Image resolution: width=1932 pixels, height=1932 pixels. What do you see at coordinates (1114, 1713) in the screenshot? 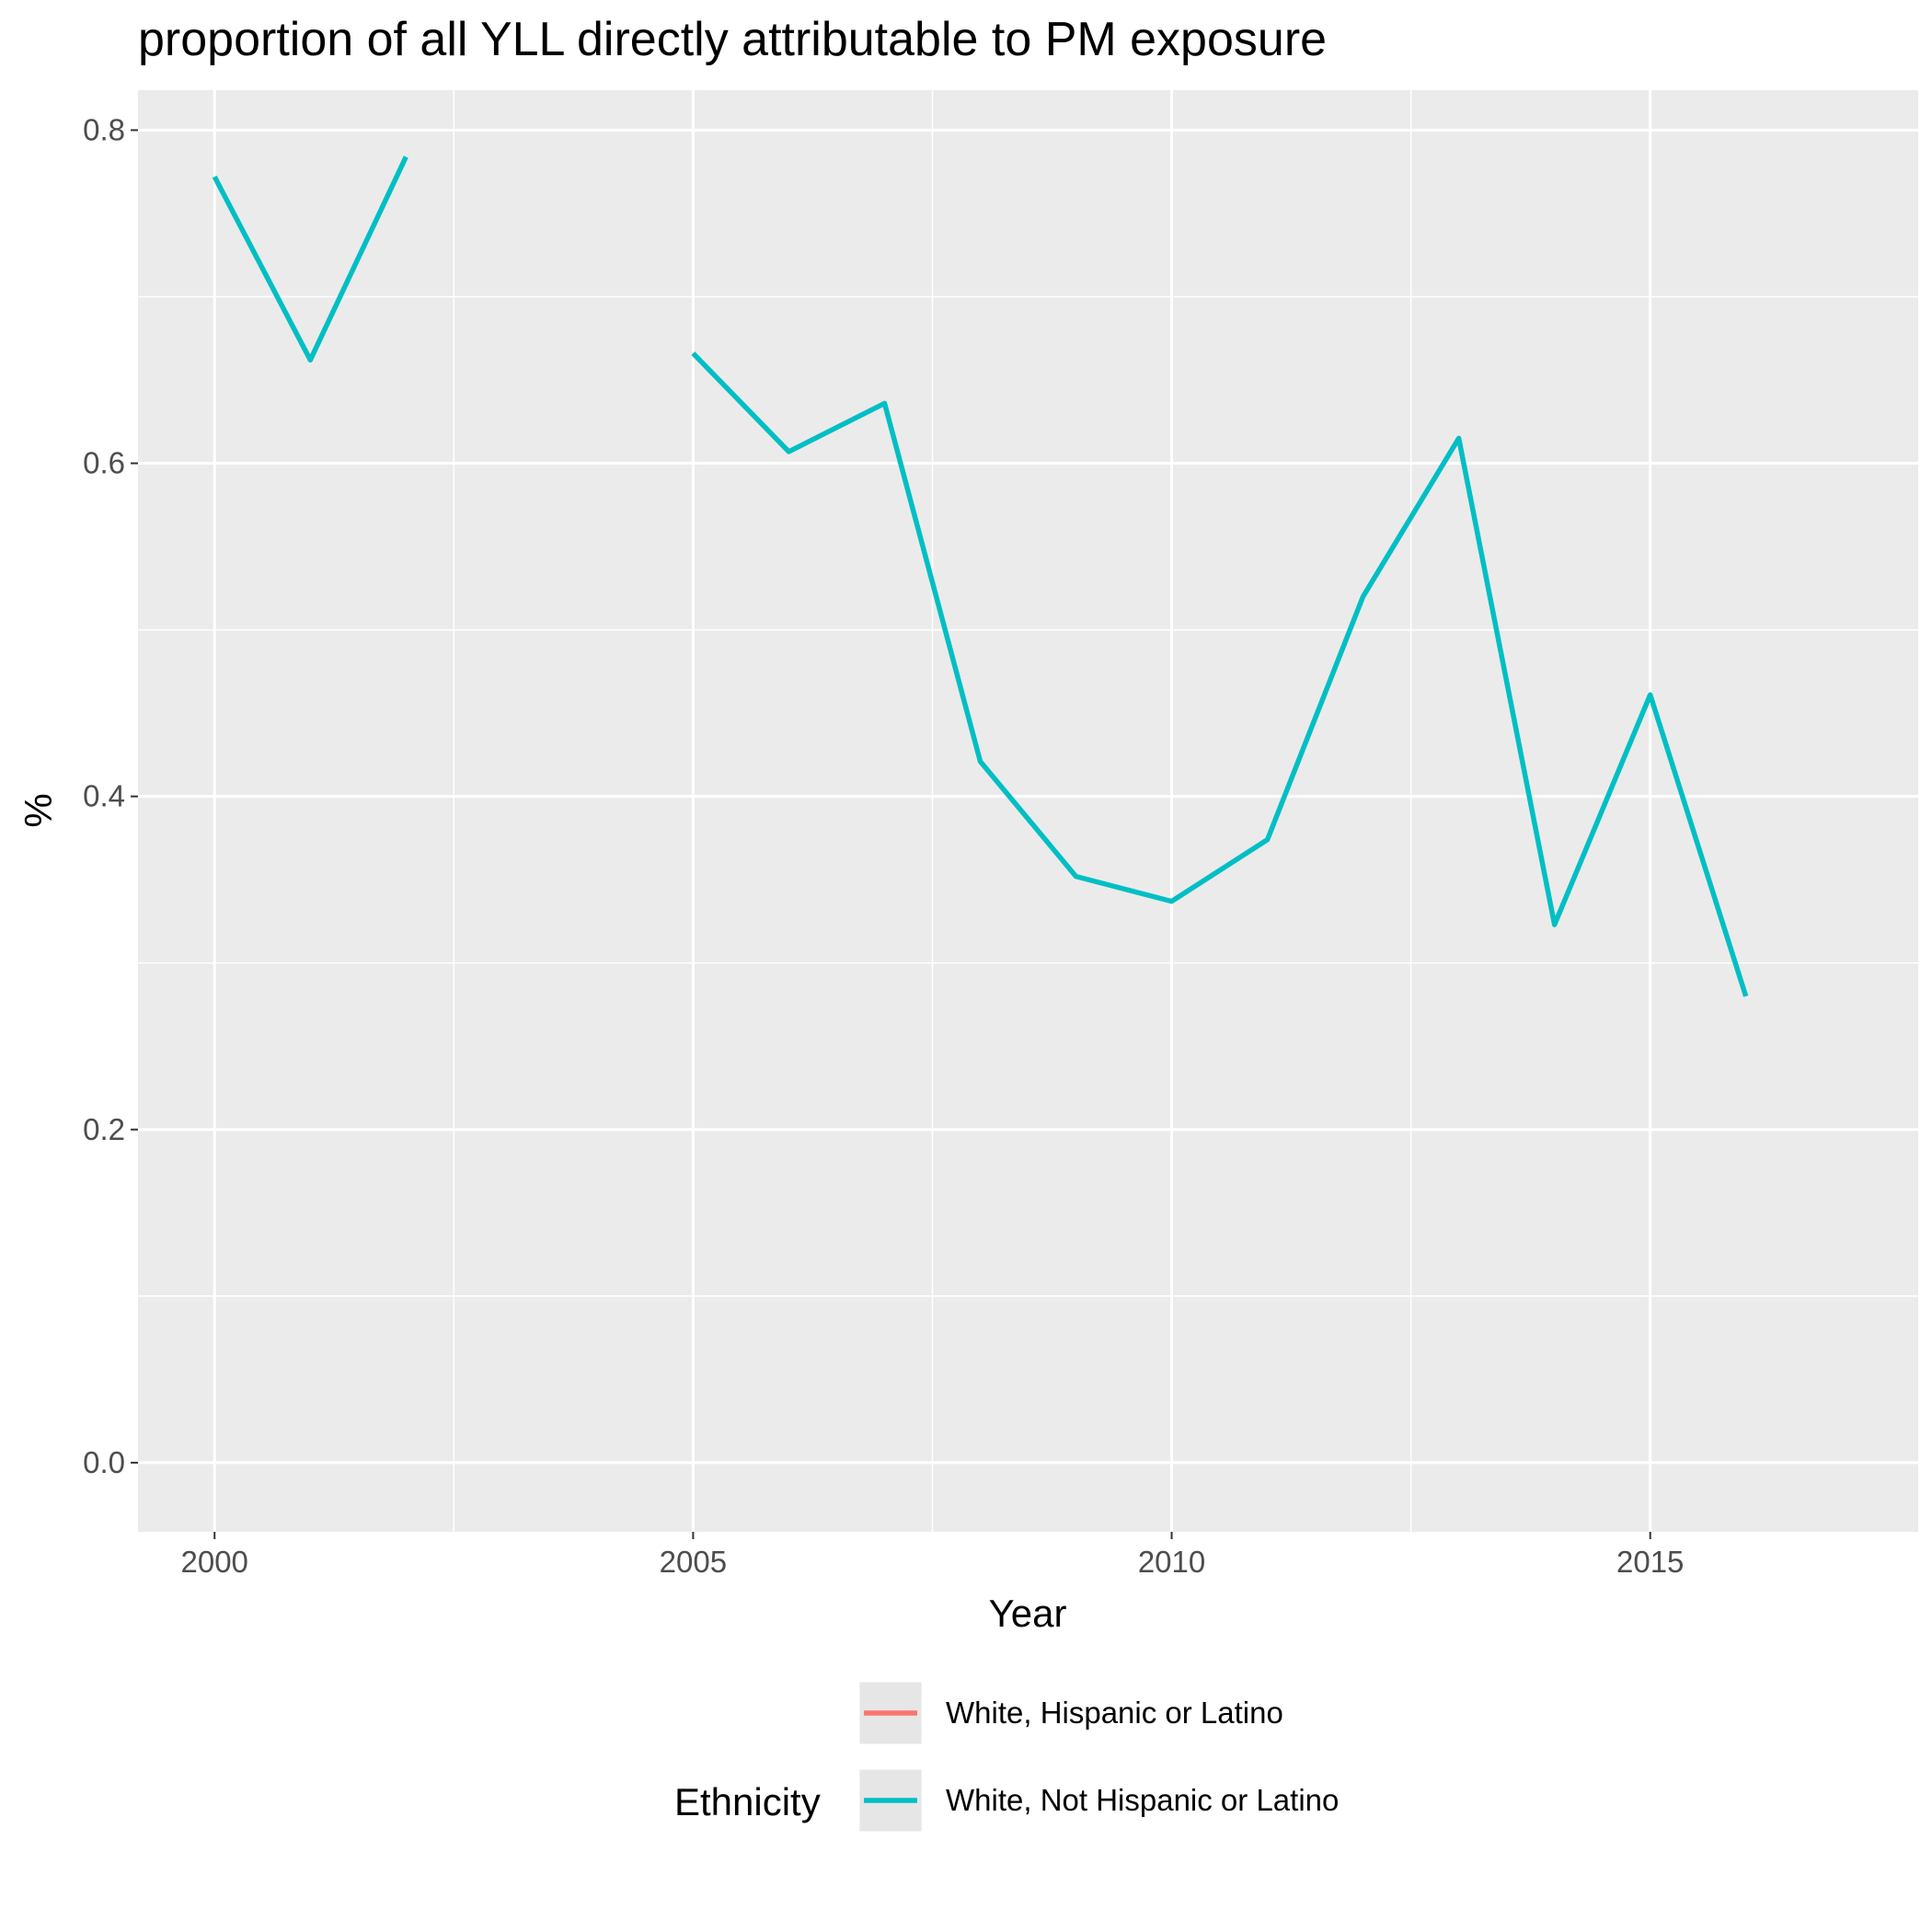
I see `legend-label: White, Hispanic or Latino` at bounding box center [1114, 1713].